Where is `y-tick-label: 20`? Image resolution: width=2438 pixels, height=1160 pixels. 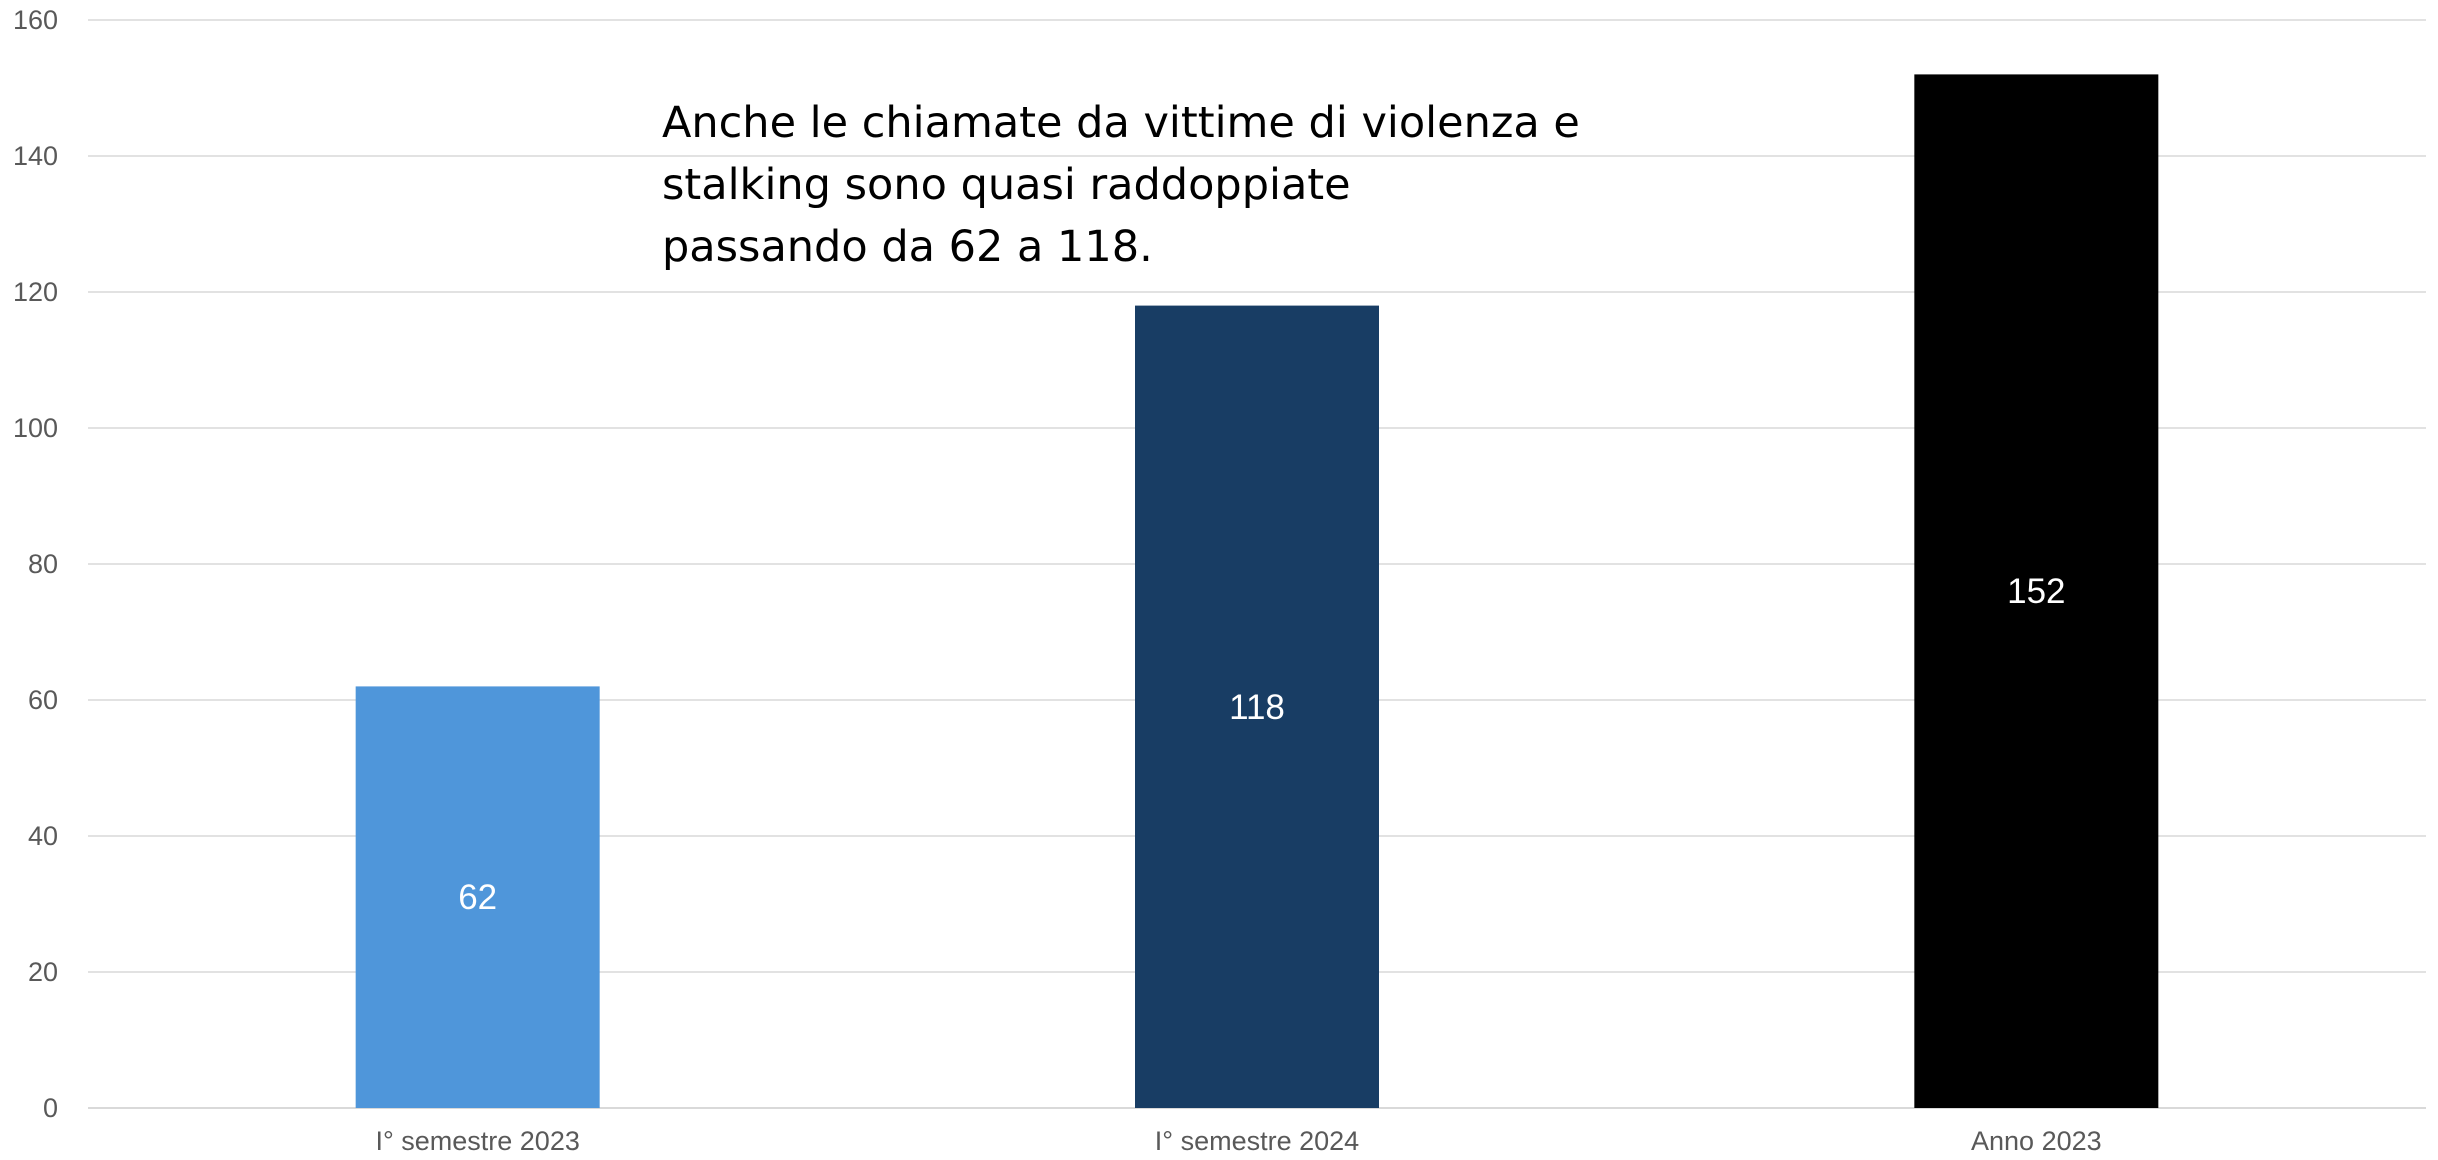 y-tick-label: 20 is located at coordinates (43, 972).